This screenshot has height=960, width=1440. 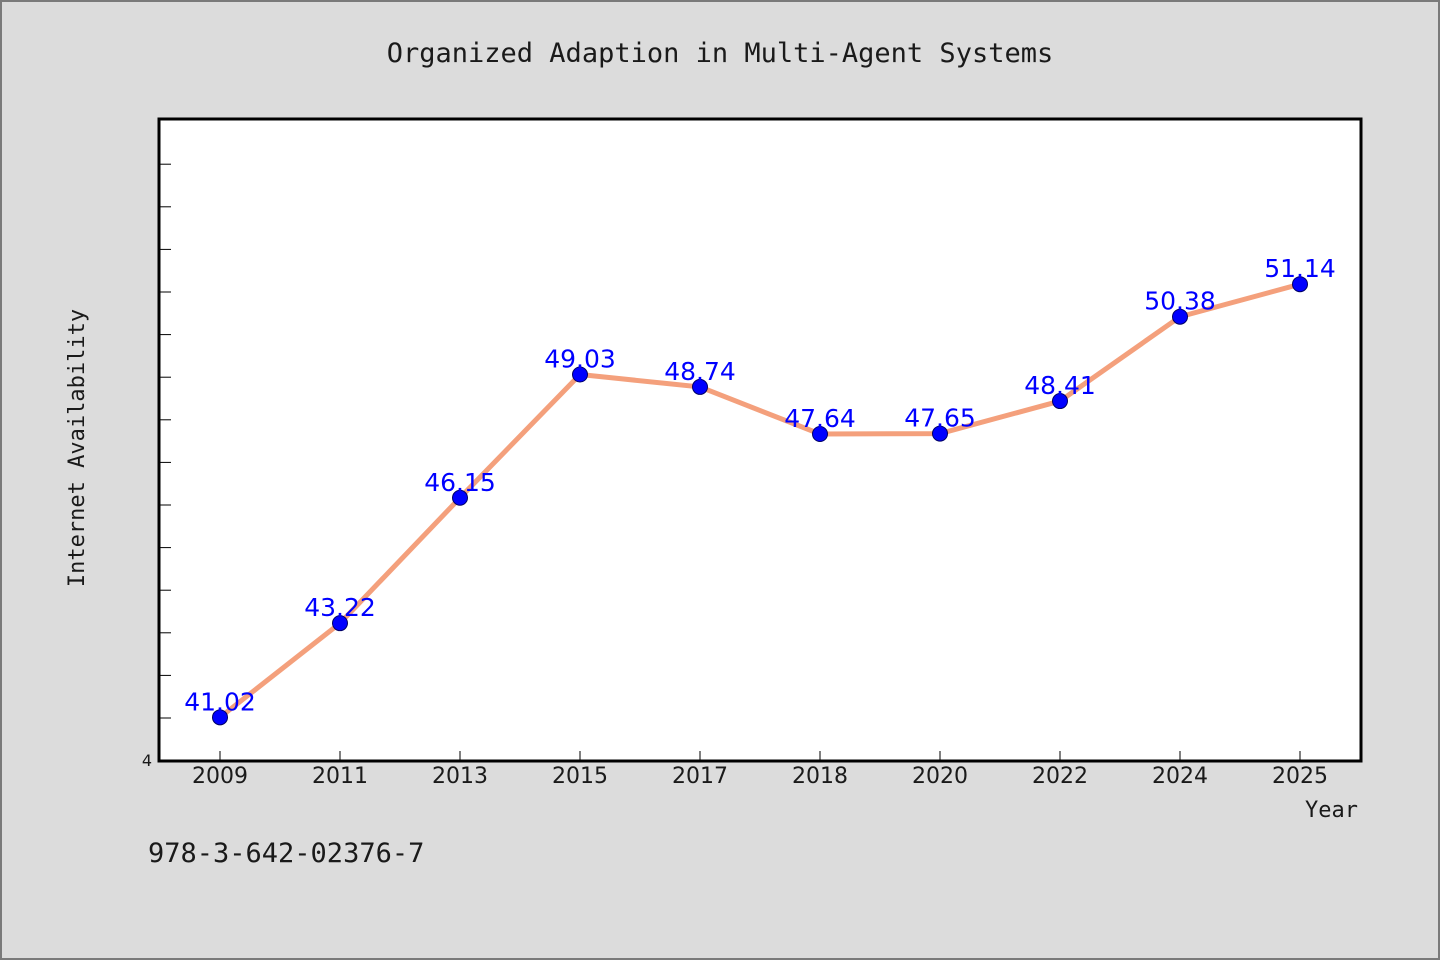 I want to click on data-label: 47.65, so click(x=940, y=418).